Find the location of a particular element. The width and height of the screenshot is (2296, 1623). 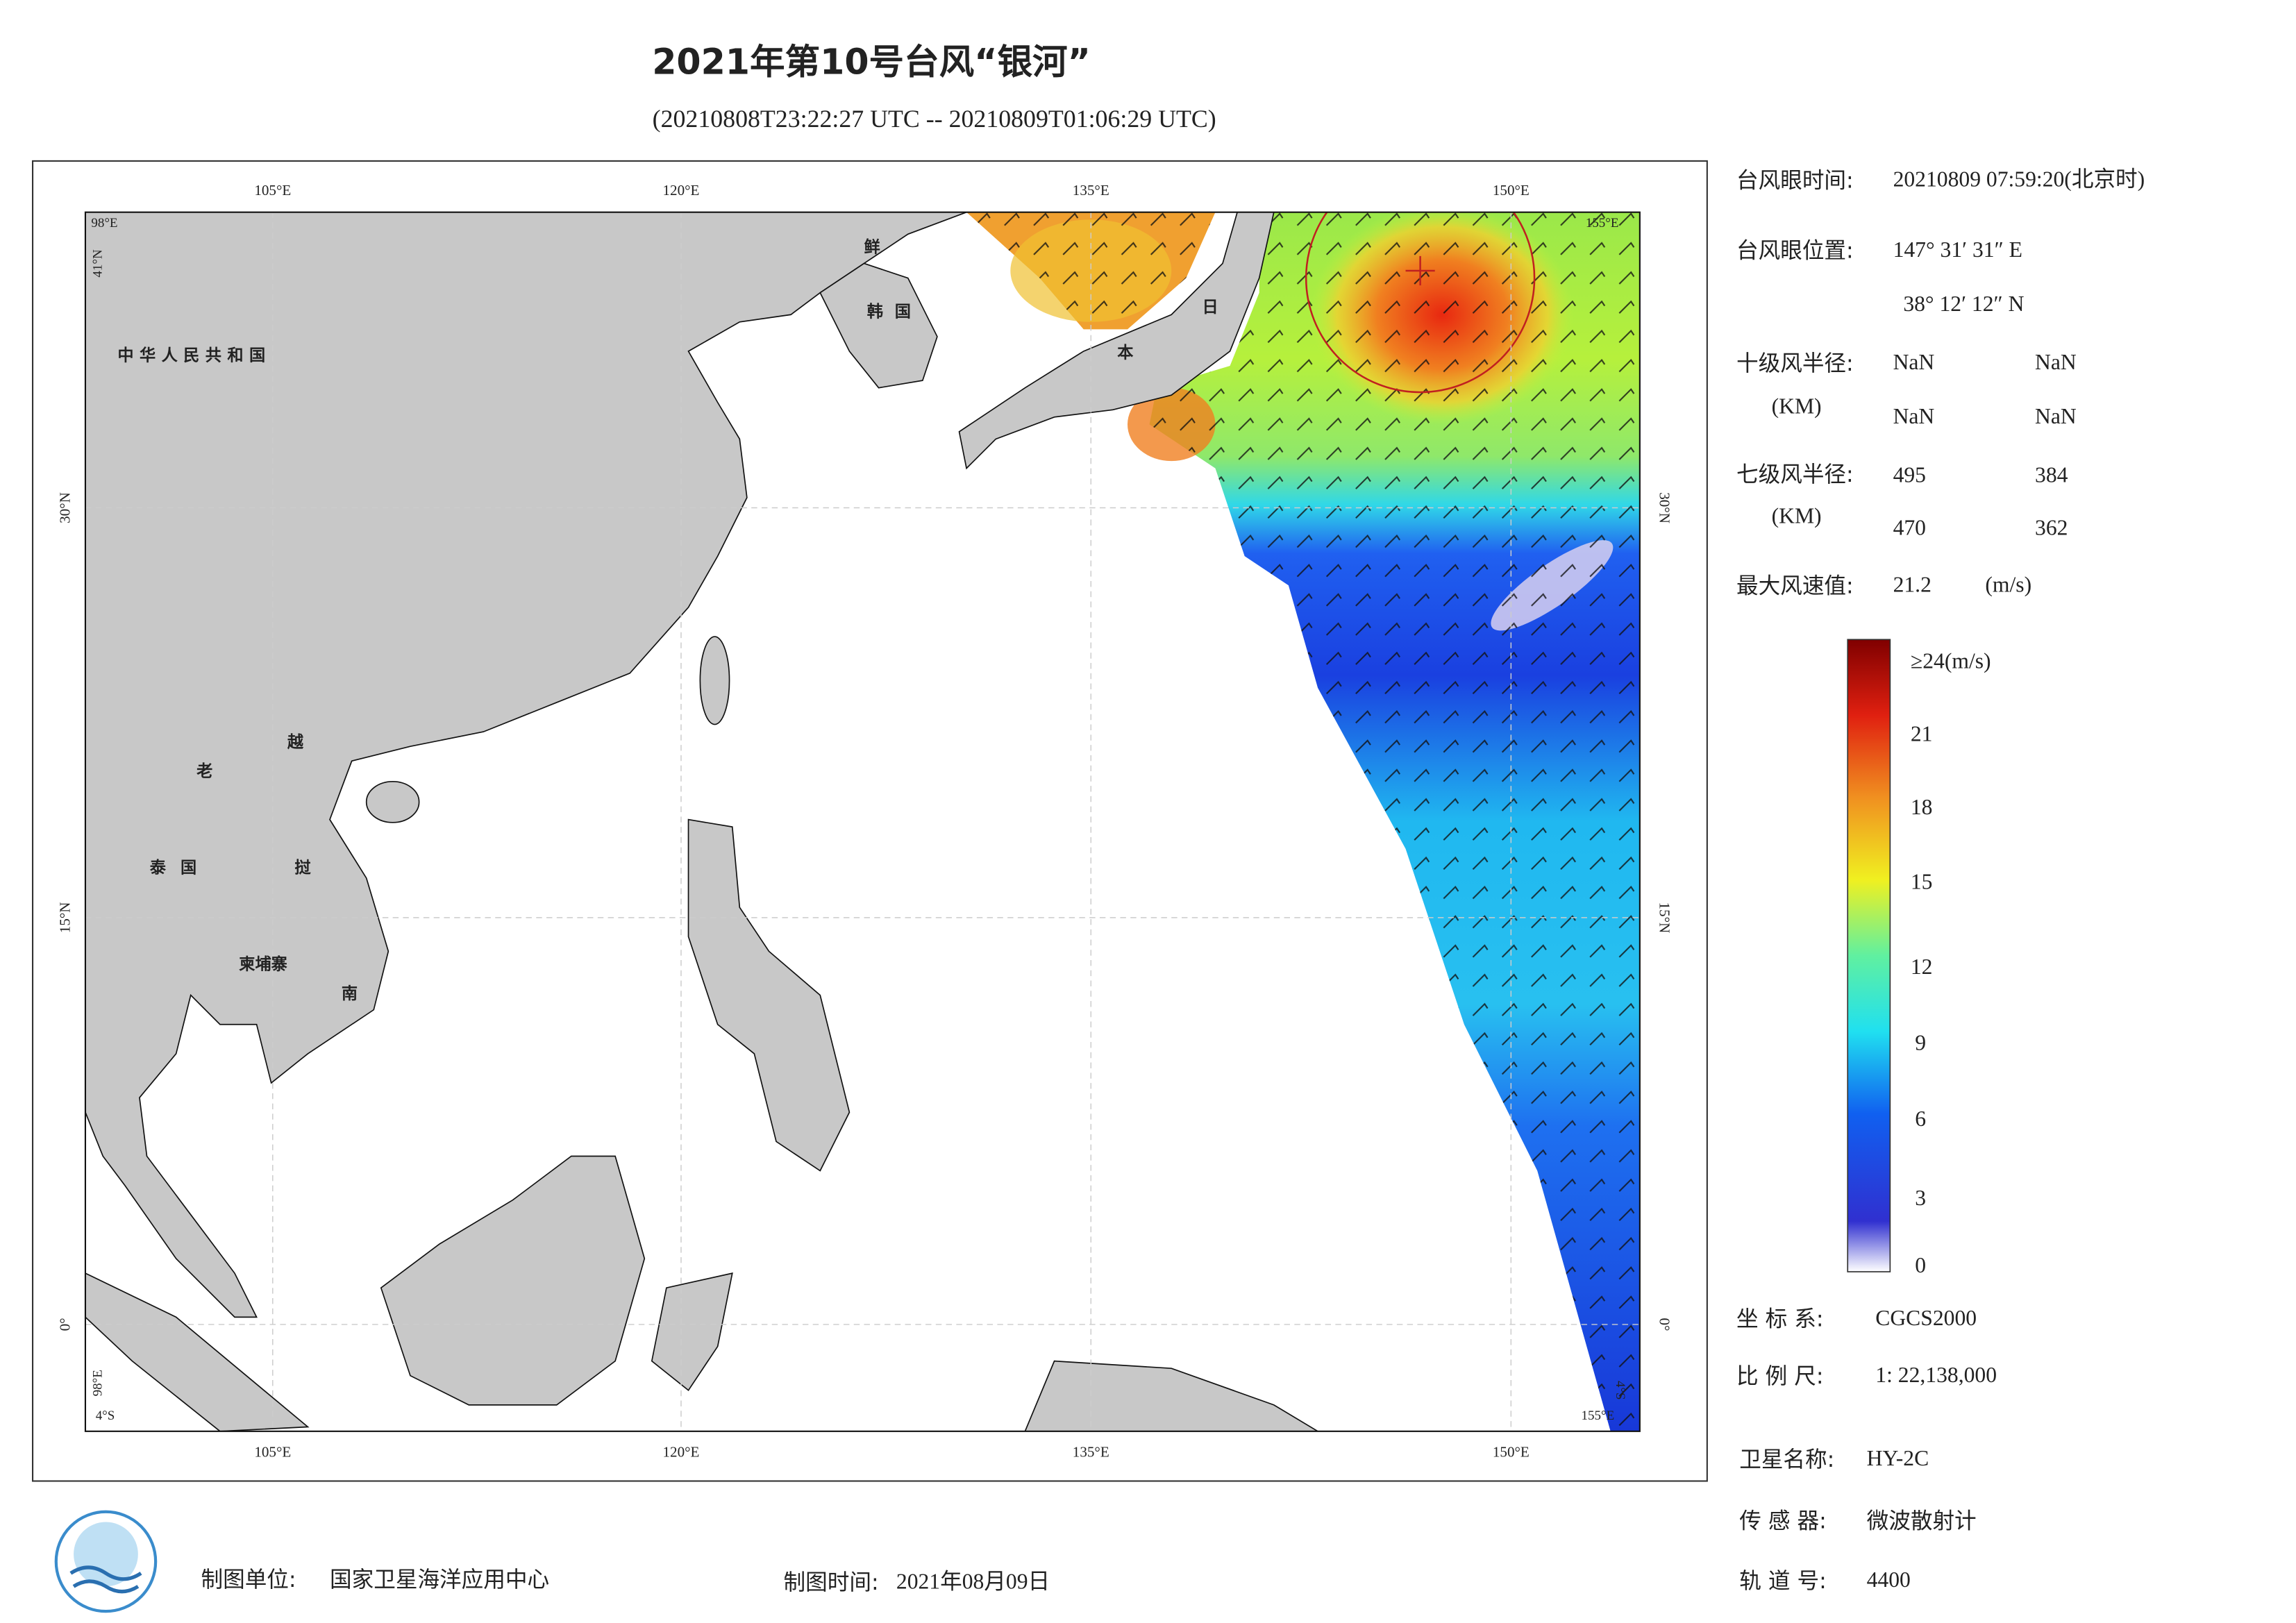

value: 495 is located at coordinates (1909, 475).